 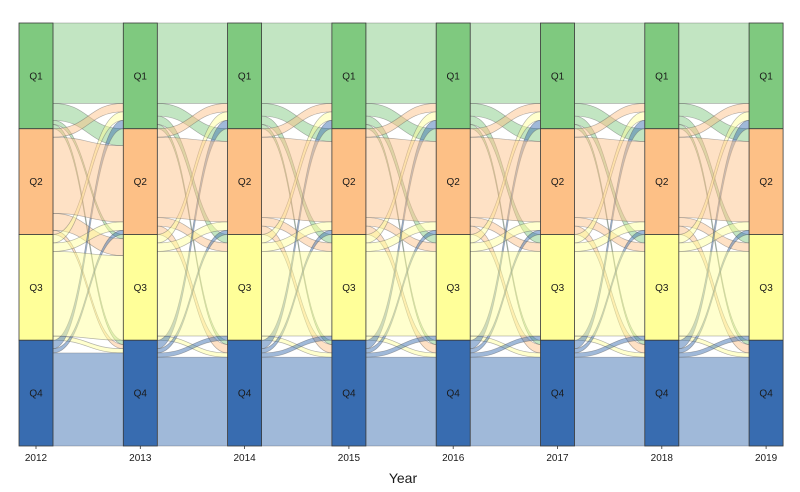 I want to click on stratum-2015-Q4, so click(x=349, y=393).